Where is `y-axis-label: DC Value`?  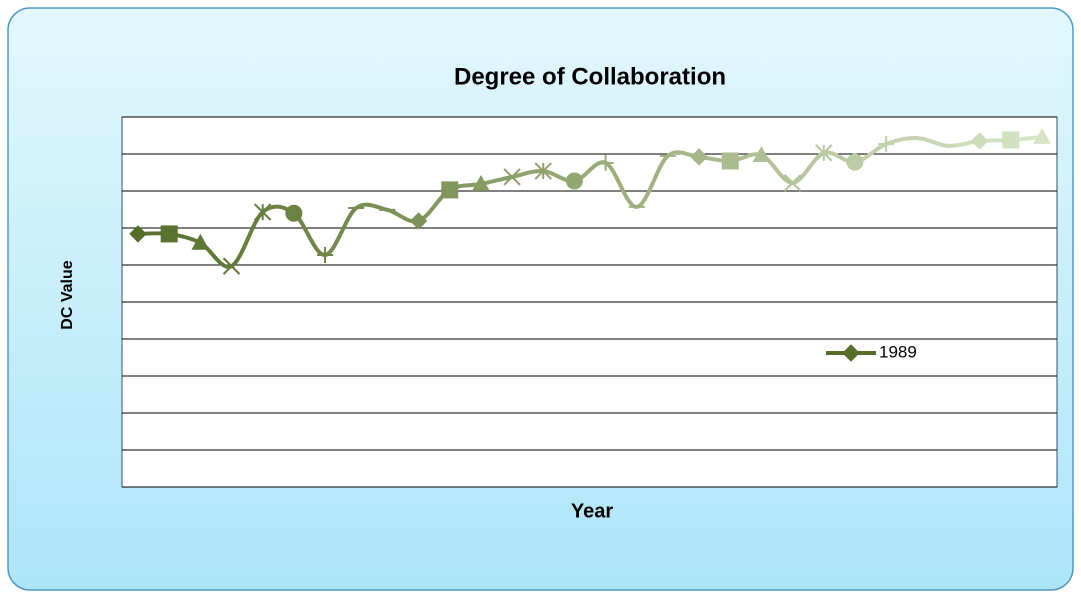
y-axis-label: DC Value is located at coordinates (67, 294).